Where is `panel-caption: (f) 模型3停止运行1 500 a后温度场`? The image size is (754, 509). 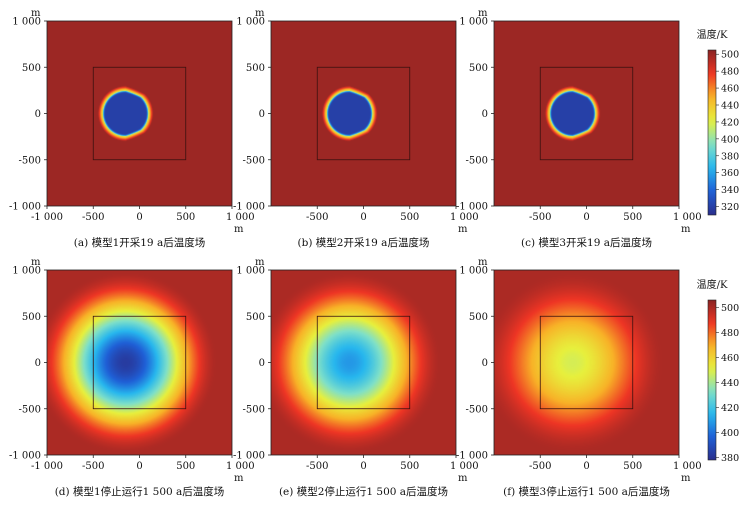
panel-caption: (f) 模型3停止运行1 500 a后温度场 is located at coordinates (586, 491).